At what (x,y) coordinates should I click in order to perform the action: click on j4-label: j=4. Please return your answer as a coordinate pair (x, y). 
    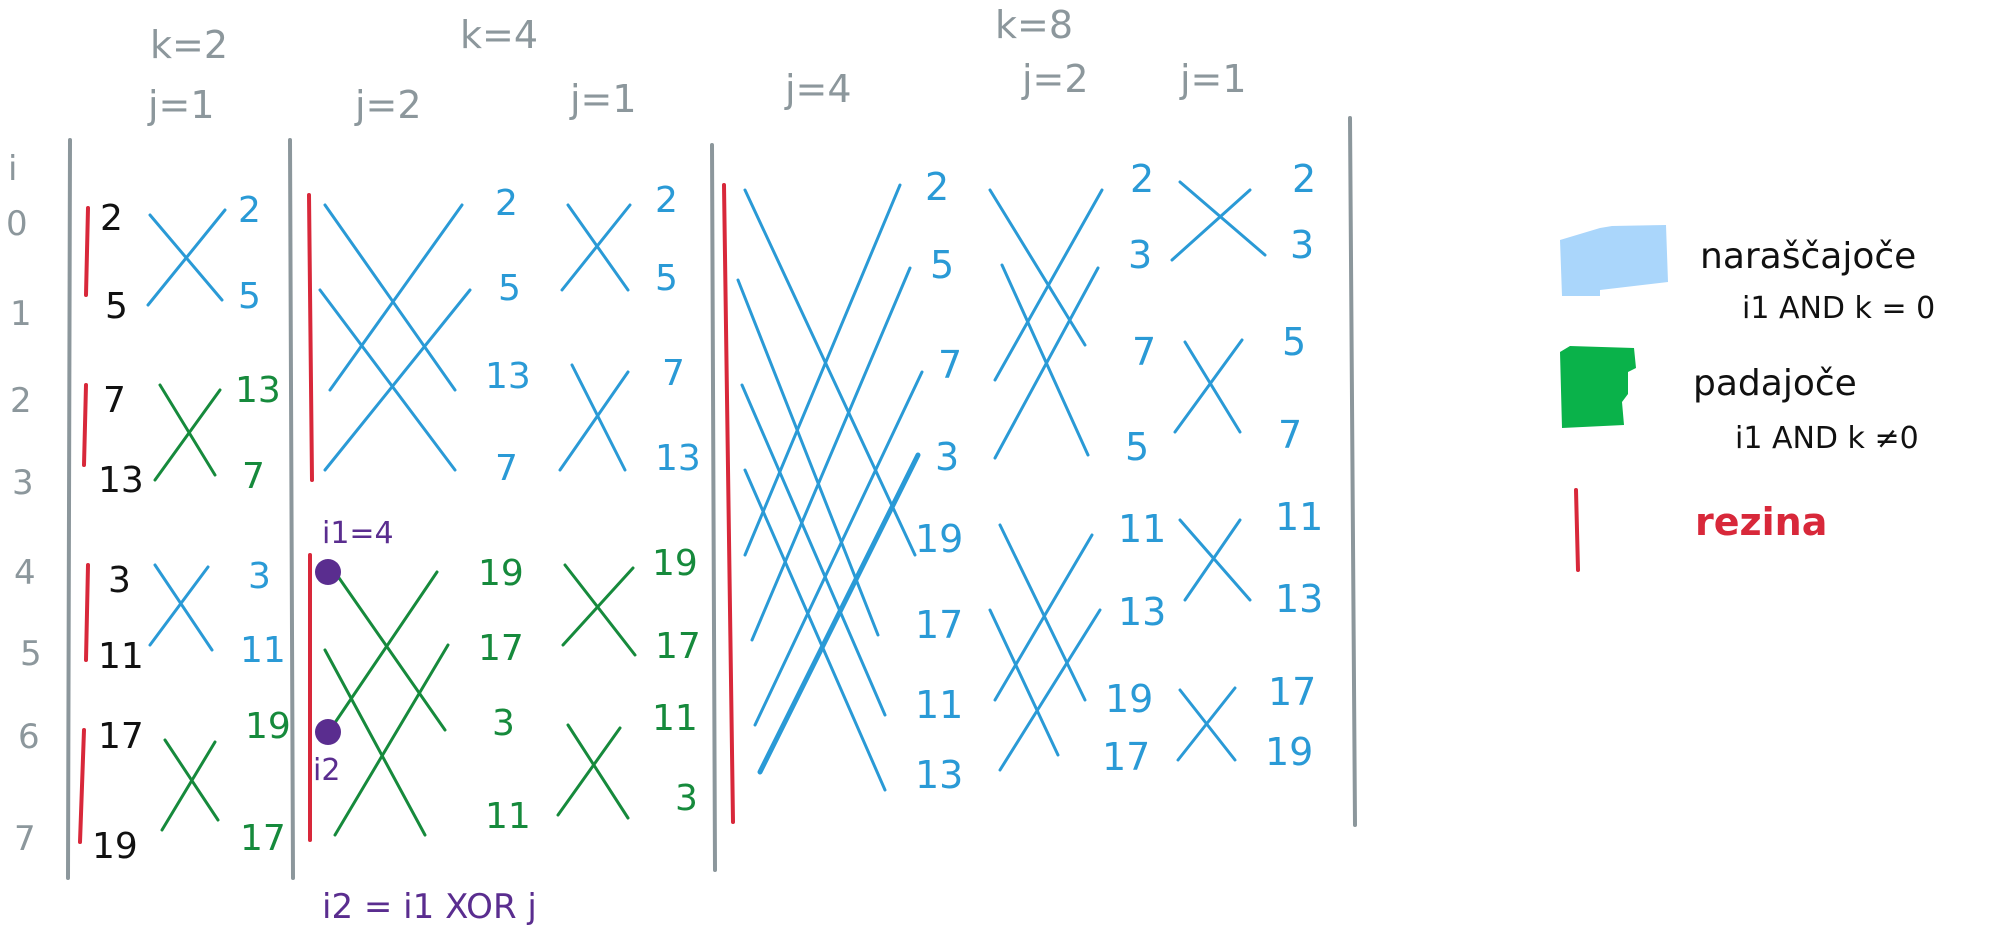
    Looking at the image, I should click on (818, 89).